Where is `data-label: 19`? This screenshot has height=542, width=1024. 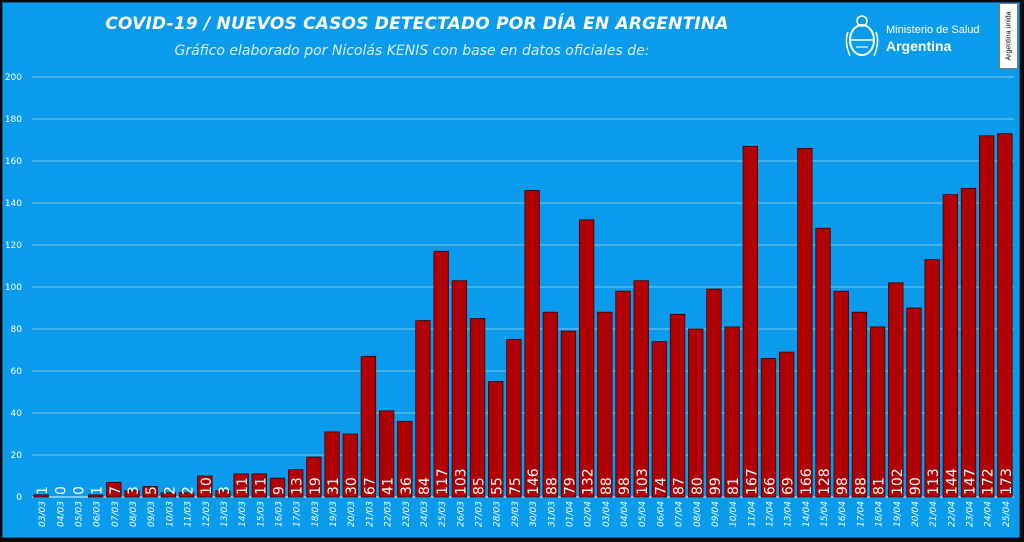
data-label: 19 is located at coordinates (316, 486).